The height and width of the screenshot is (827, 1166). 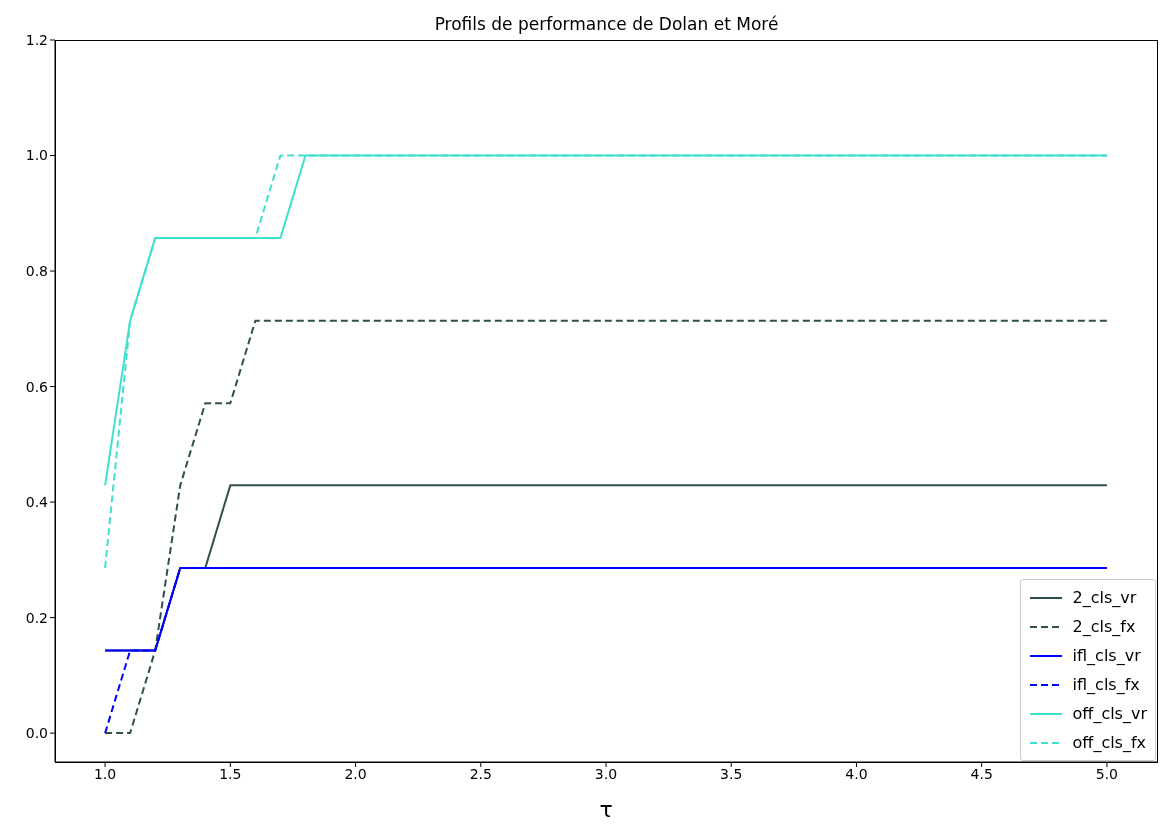 I want to click on y-tick-label: 1.0, so click(x=36, y=155).